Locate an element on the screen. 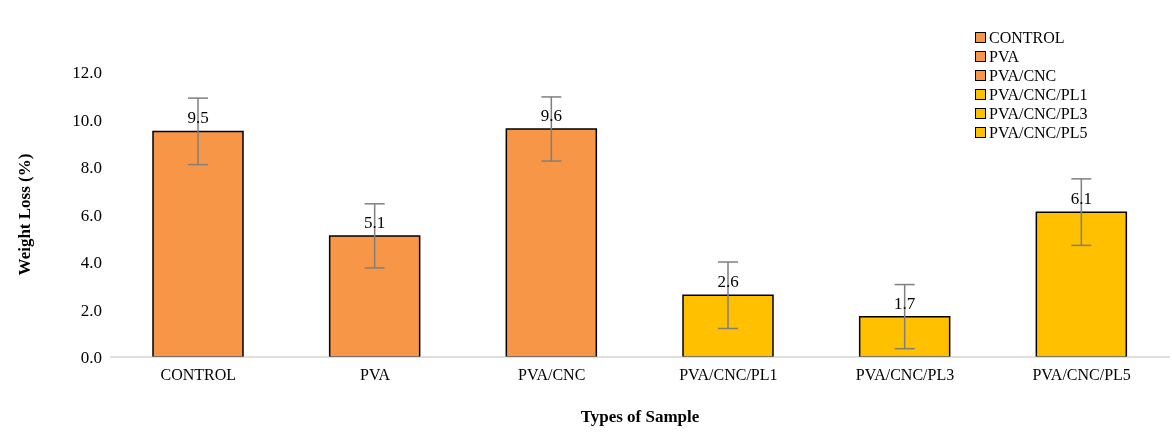 This screenshot has width=1172, height=442. y-axis-title: Weight Loss (%) is located at coordinates (25, 214).